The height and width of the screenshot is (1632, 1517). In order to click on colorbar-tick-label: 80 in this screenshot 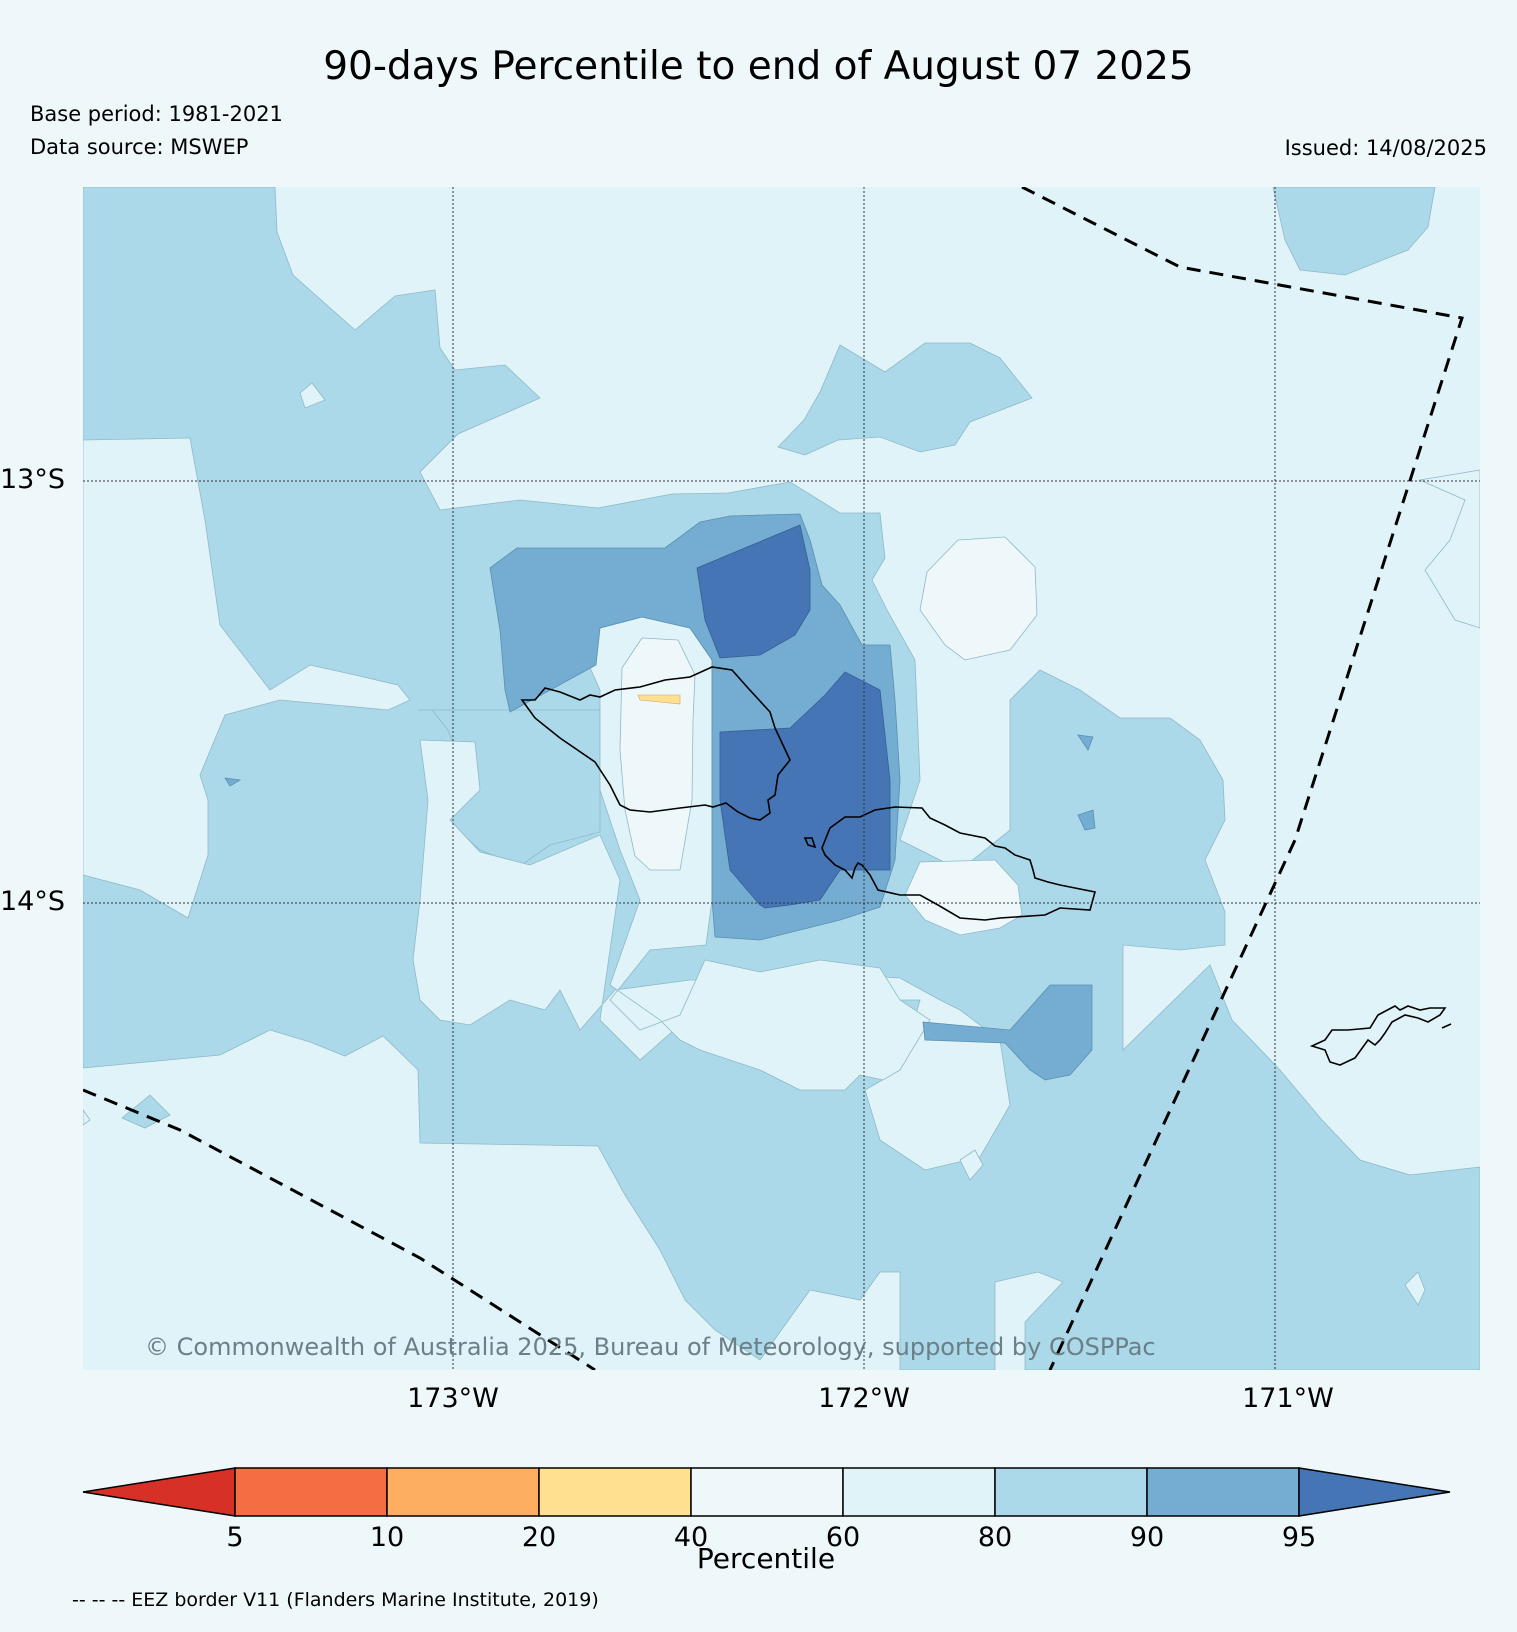, I will do `click(995, 1537)`.